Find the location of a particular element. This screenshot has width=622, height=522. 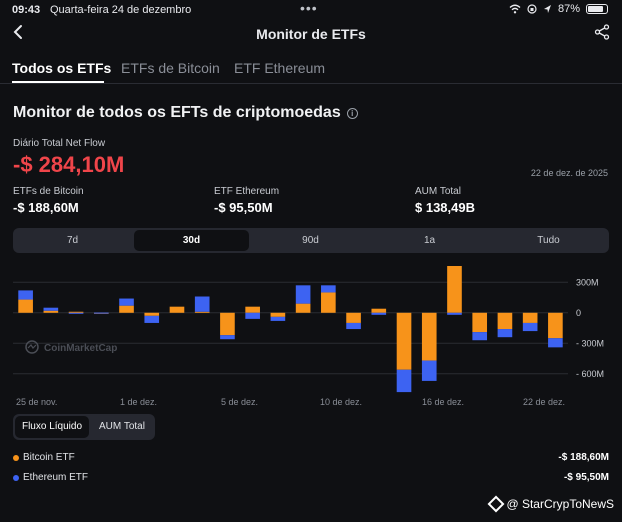

watermark-text: @ StarCrypToNewS is located at coordinates (560, 504).